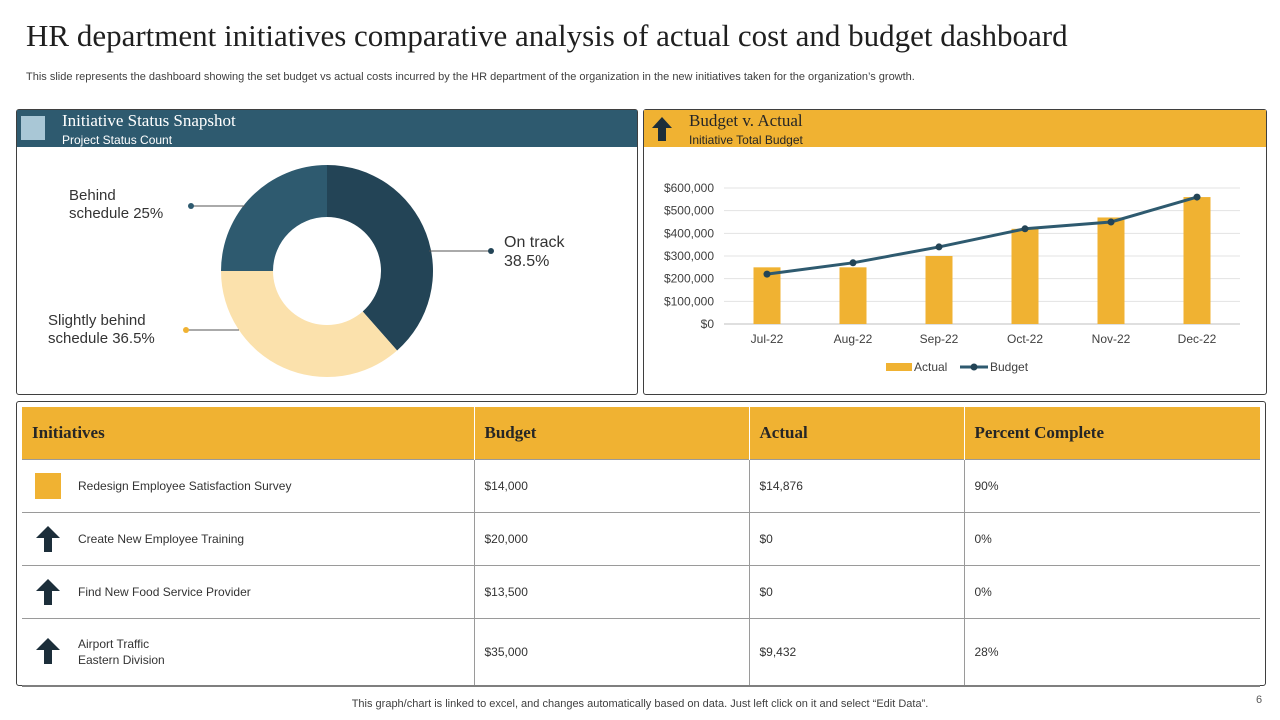  What do you see at coordinates (1112, 652) in the screenshot?
I see `percent-cell: 28%` at bounding box center [1112, 652].